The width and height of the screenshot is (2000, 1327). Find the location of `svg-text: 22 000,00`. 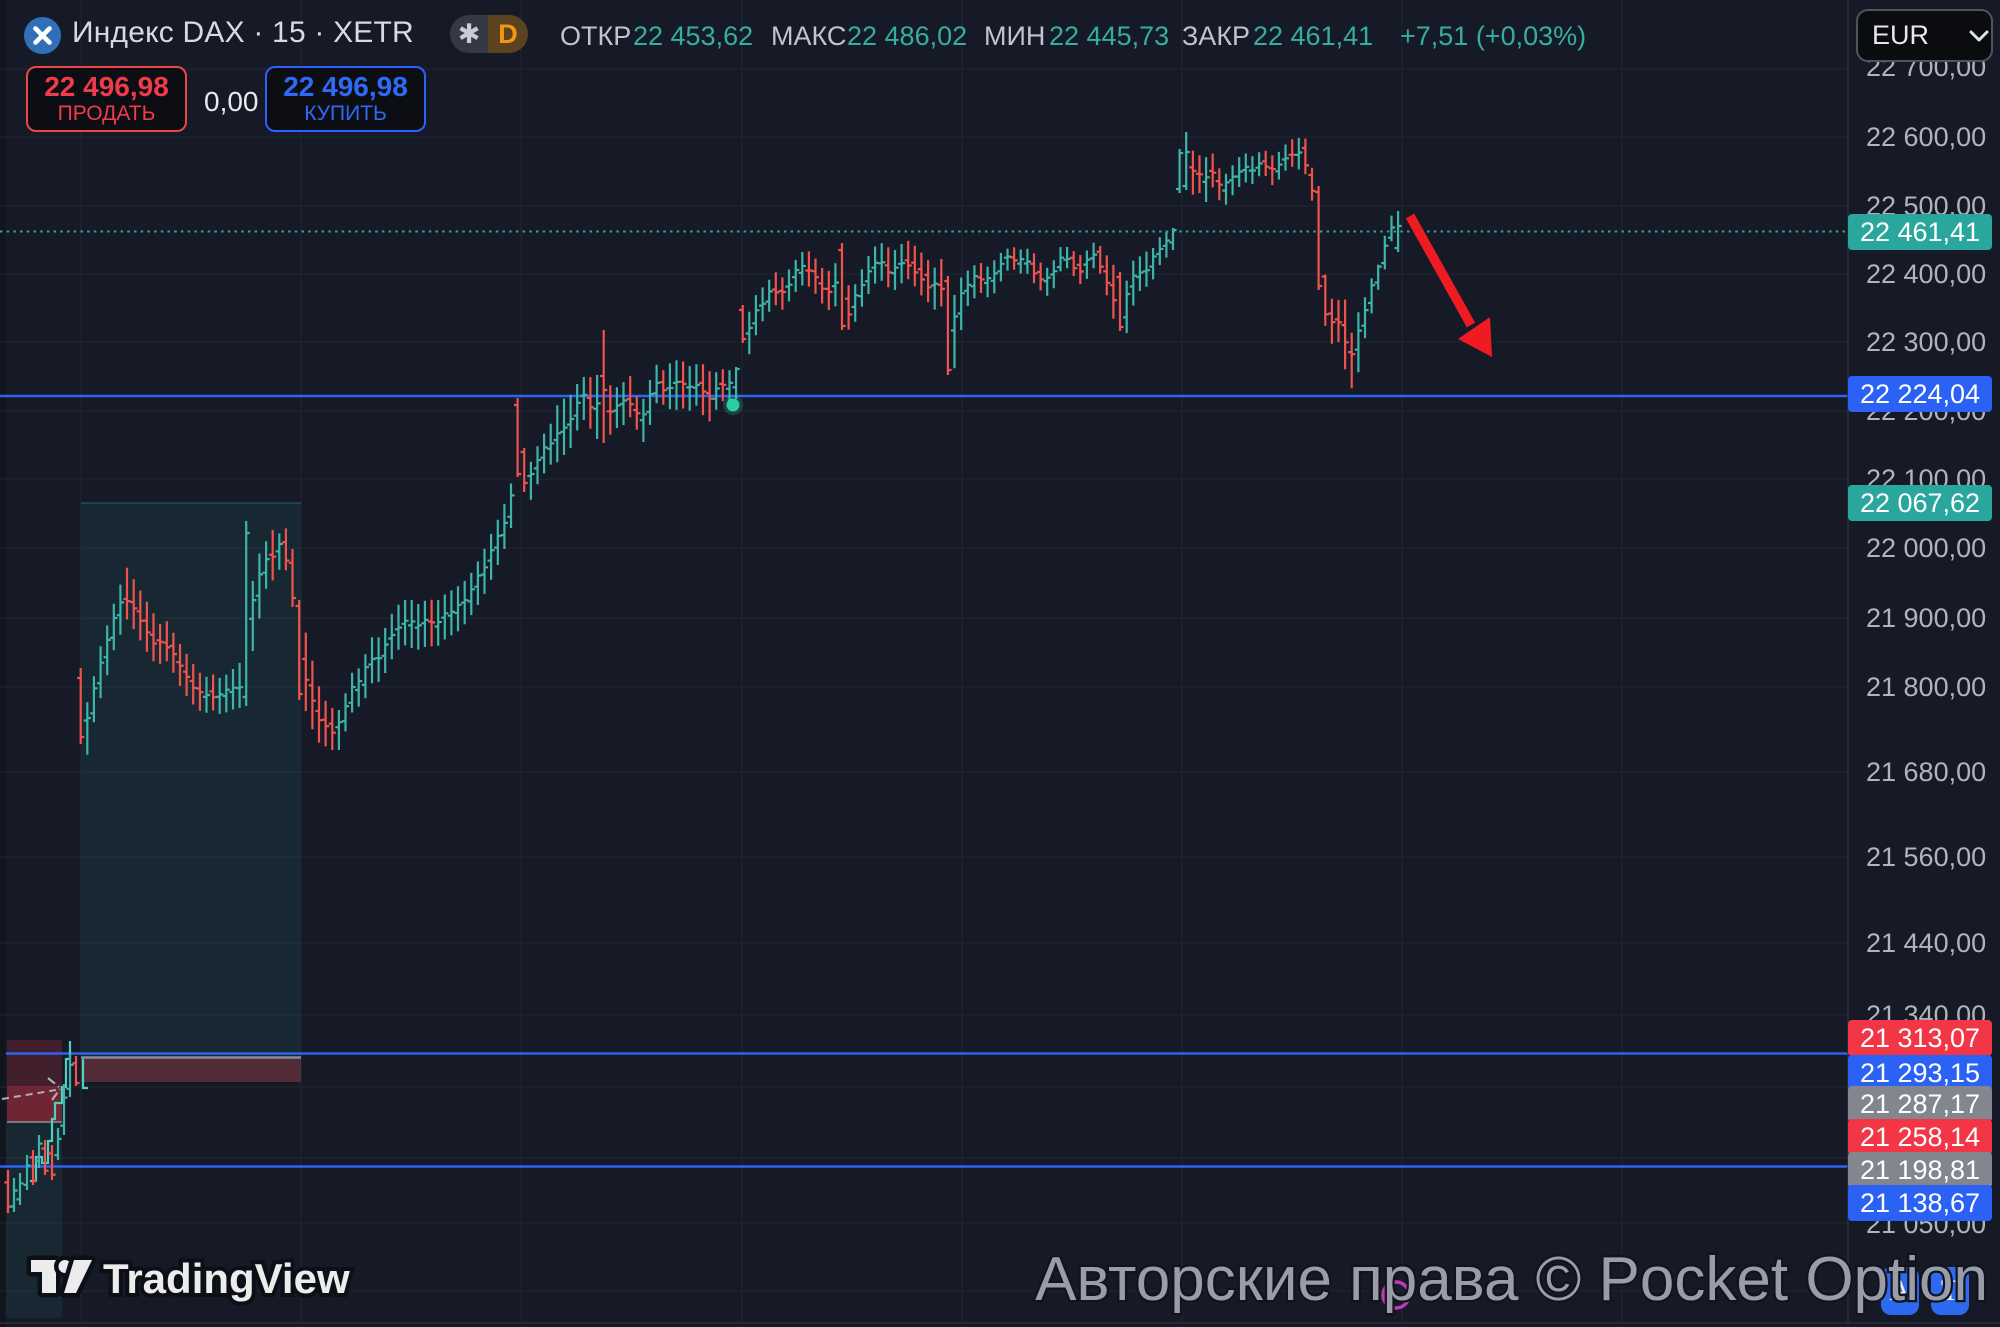

svg-text: 22 000,00 is located at coordinates (1926, 548).